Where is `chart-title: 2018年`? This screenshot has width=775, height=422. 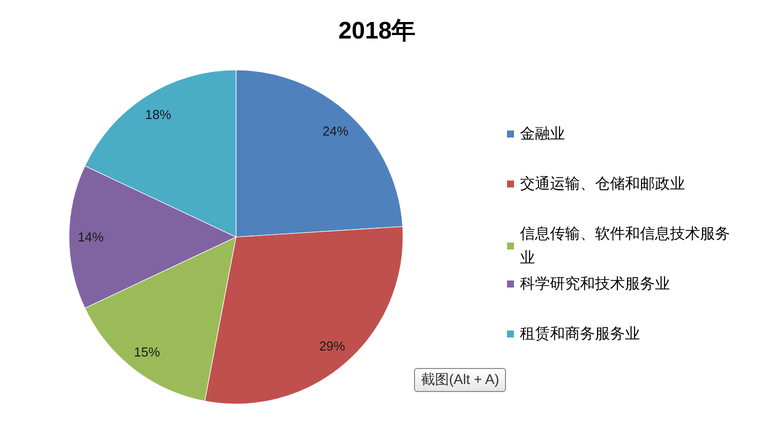
chart-title: 2018年 is located at coordinates (377, 31).